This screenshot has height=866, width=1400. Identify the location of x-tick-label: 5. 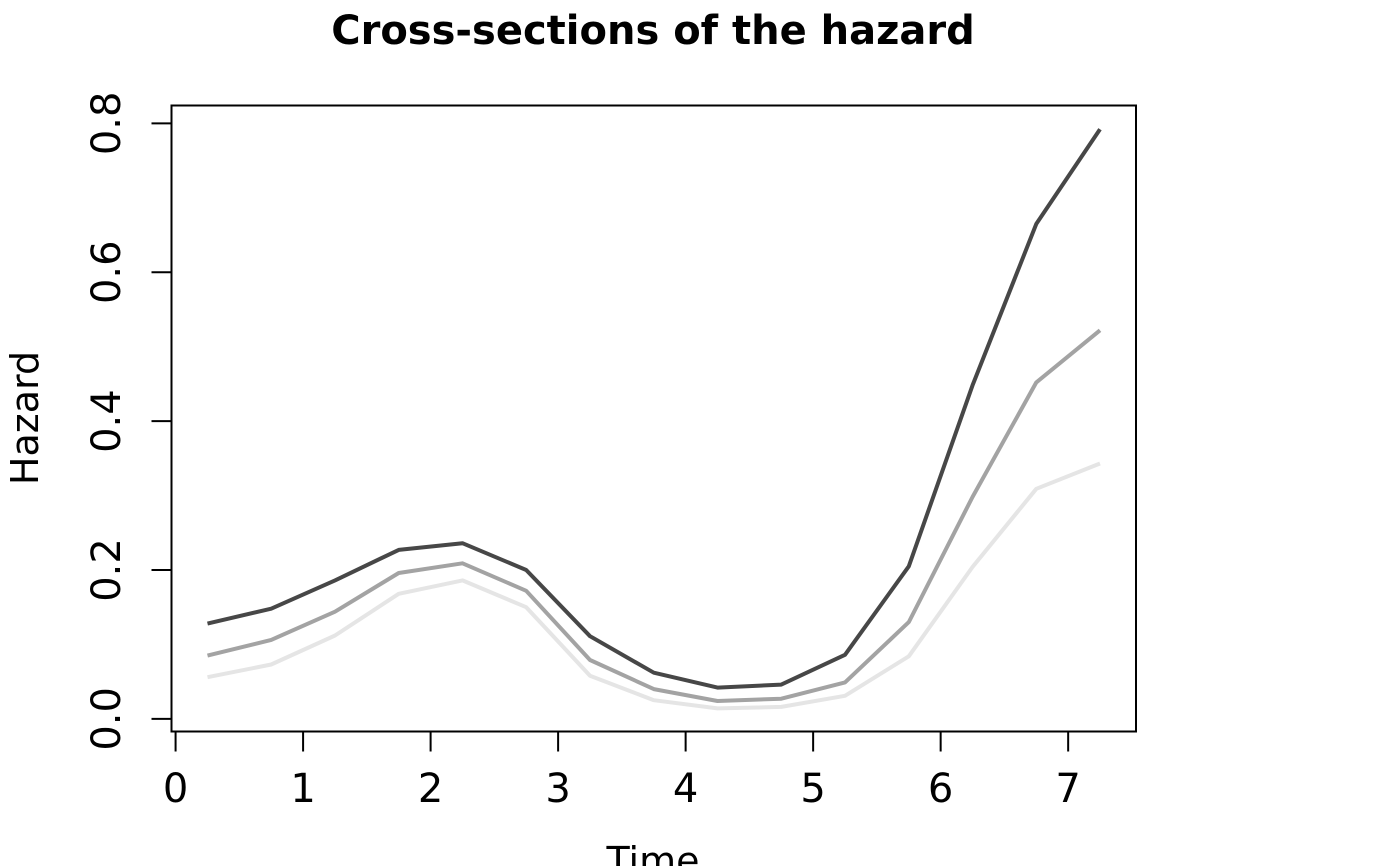
(812, 789).